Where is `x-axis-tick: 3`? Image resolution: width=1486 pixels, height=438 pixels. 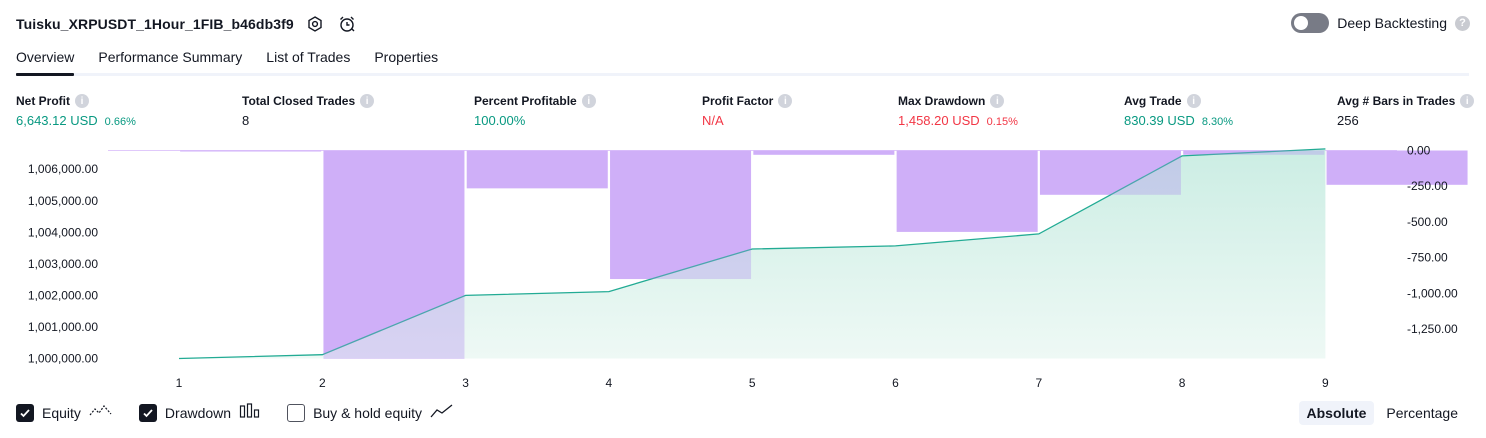
x-axis-tick: 3 is located at coordinates (465, 383).